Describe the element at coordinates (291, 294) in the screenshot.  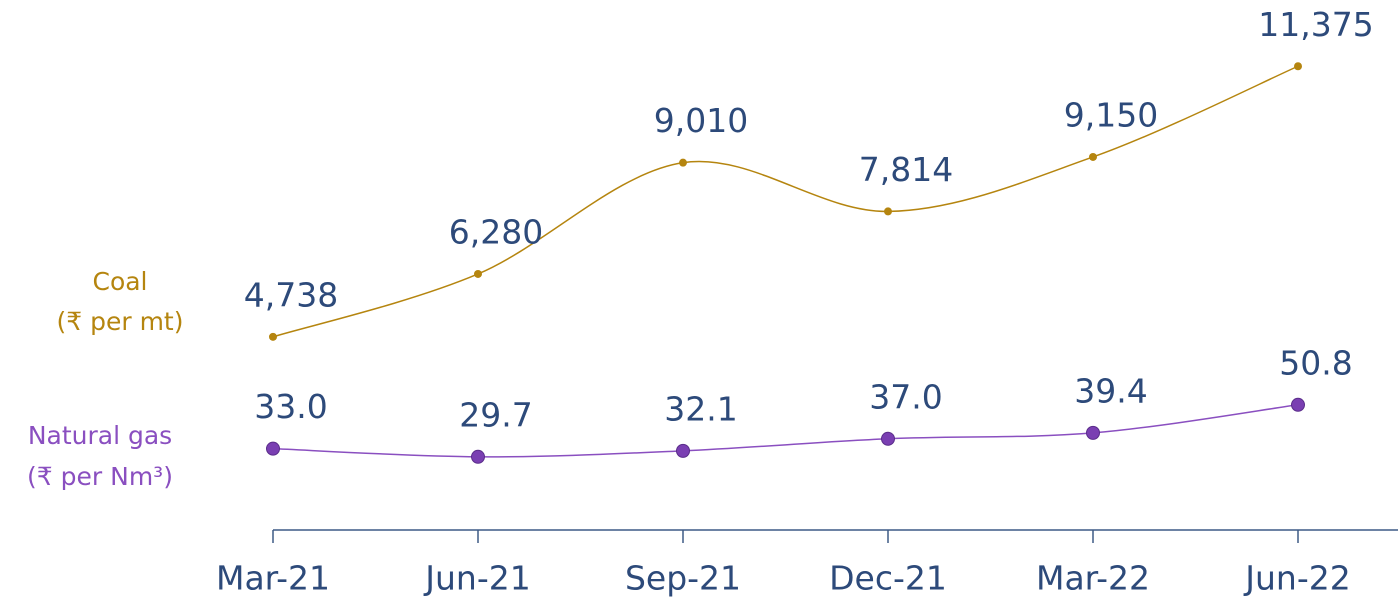
I see `data-label: 4,738` at that location.